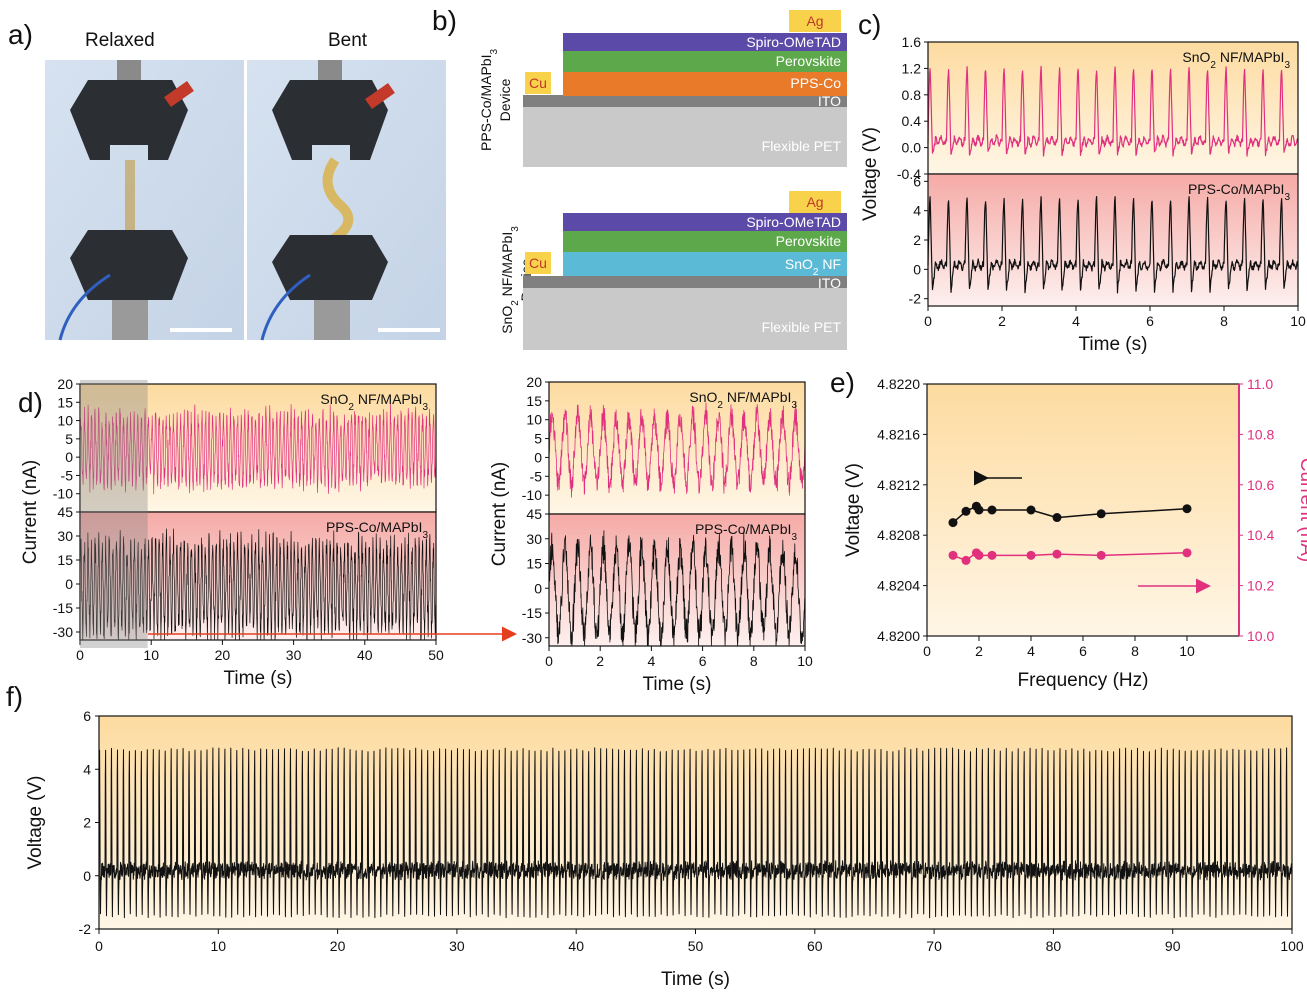 The width and height of the screenshot is (1307, 994). I want to click on x-tick-label: 50, so click(436, 655).